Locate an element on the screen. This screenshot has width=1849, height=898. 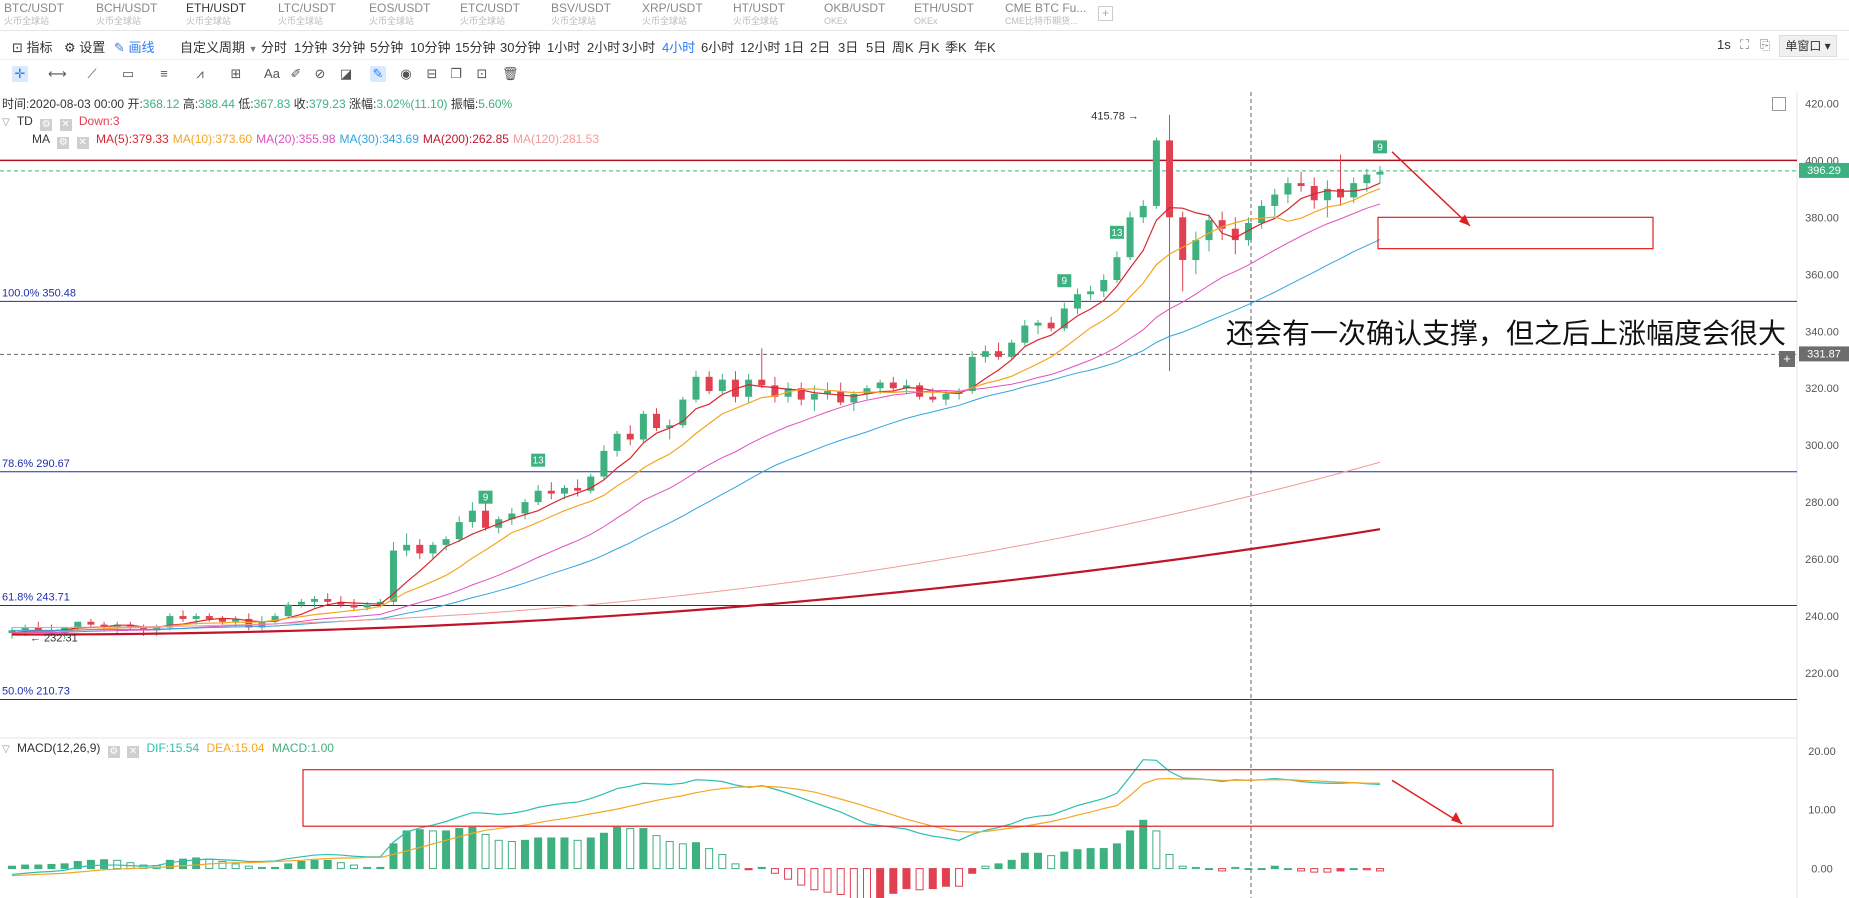
indicator-button: ⊡ 指标 is located at coordinates (32, 46).